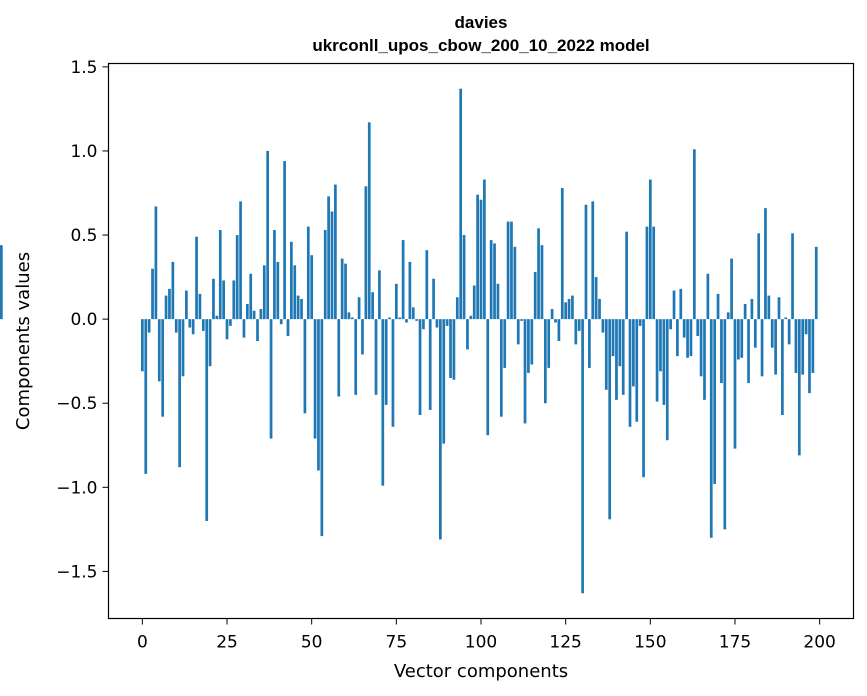 The width and height of the screenshot is (867, 696). I want to click on x-tick-label: 200, so click(819, 643).